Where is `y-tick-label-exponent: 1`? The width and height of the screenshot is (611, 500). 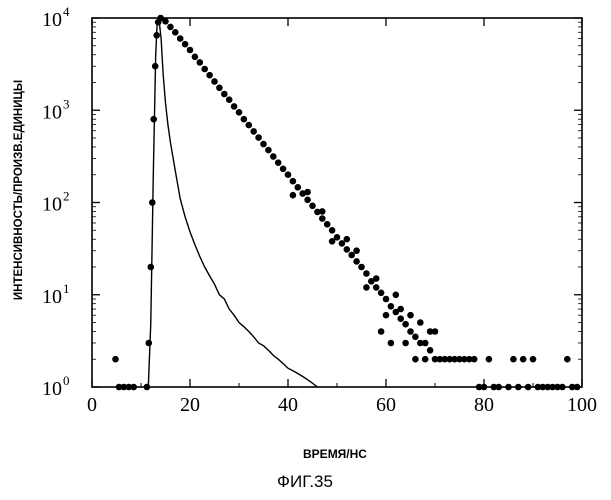 y-tick-label-exponent: 1 is located at coordinates (66, 288).